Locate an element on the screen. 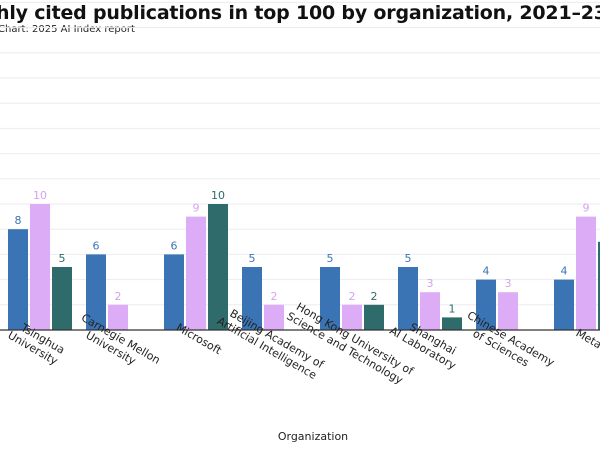 This screenshot has width=600, height=450. x-axis-title: Organization is located at coordinates (313, 436).